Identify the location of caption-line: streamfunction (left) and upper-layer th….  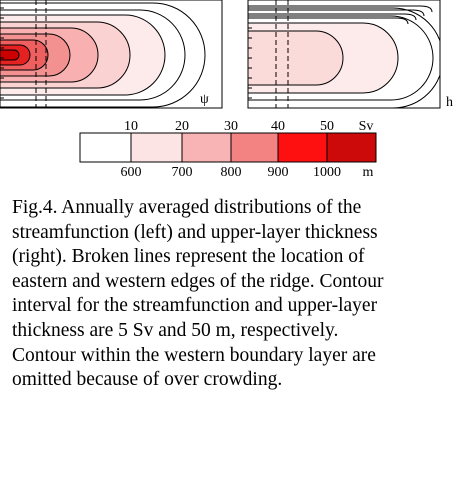
(195, 232).